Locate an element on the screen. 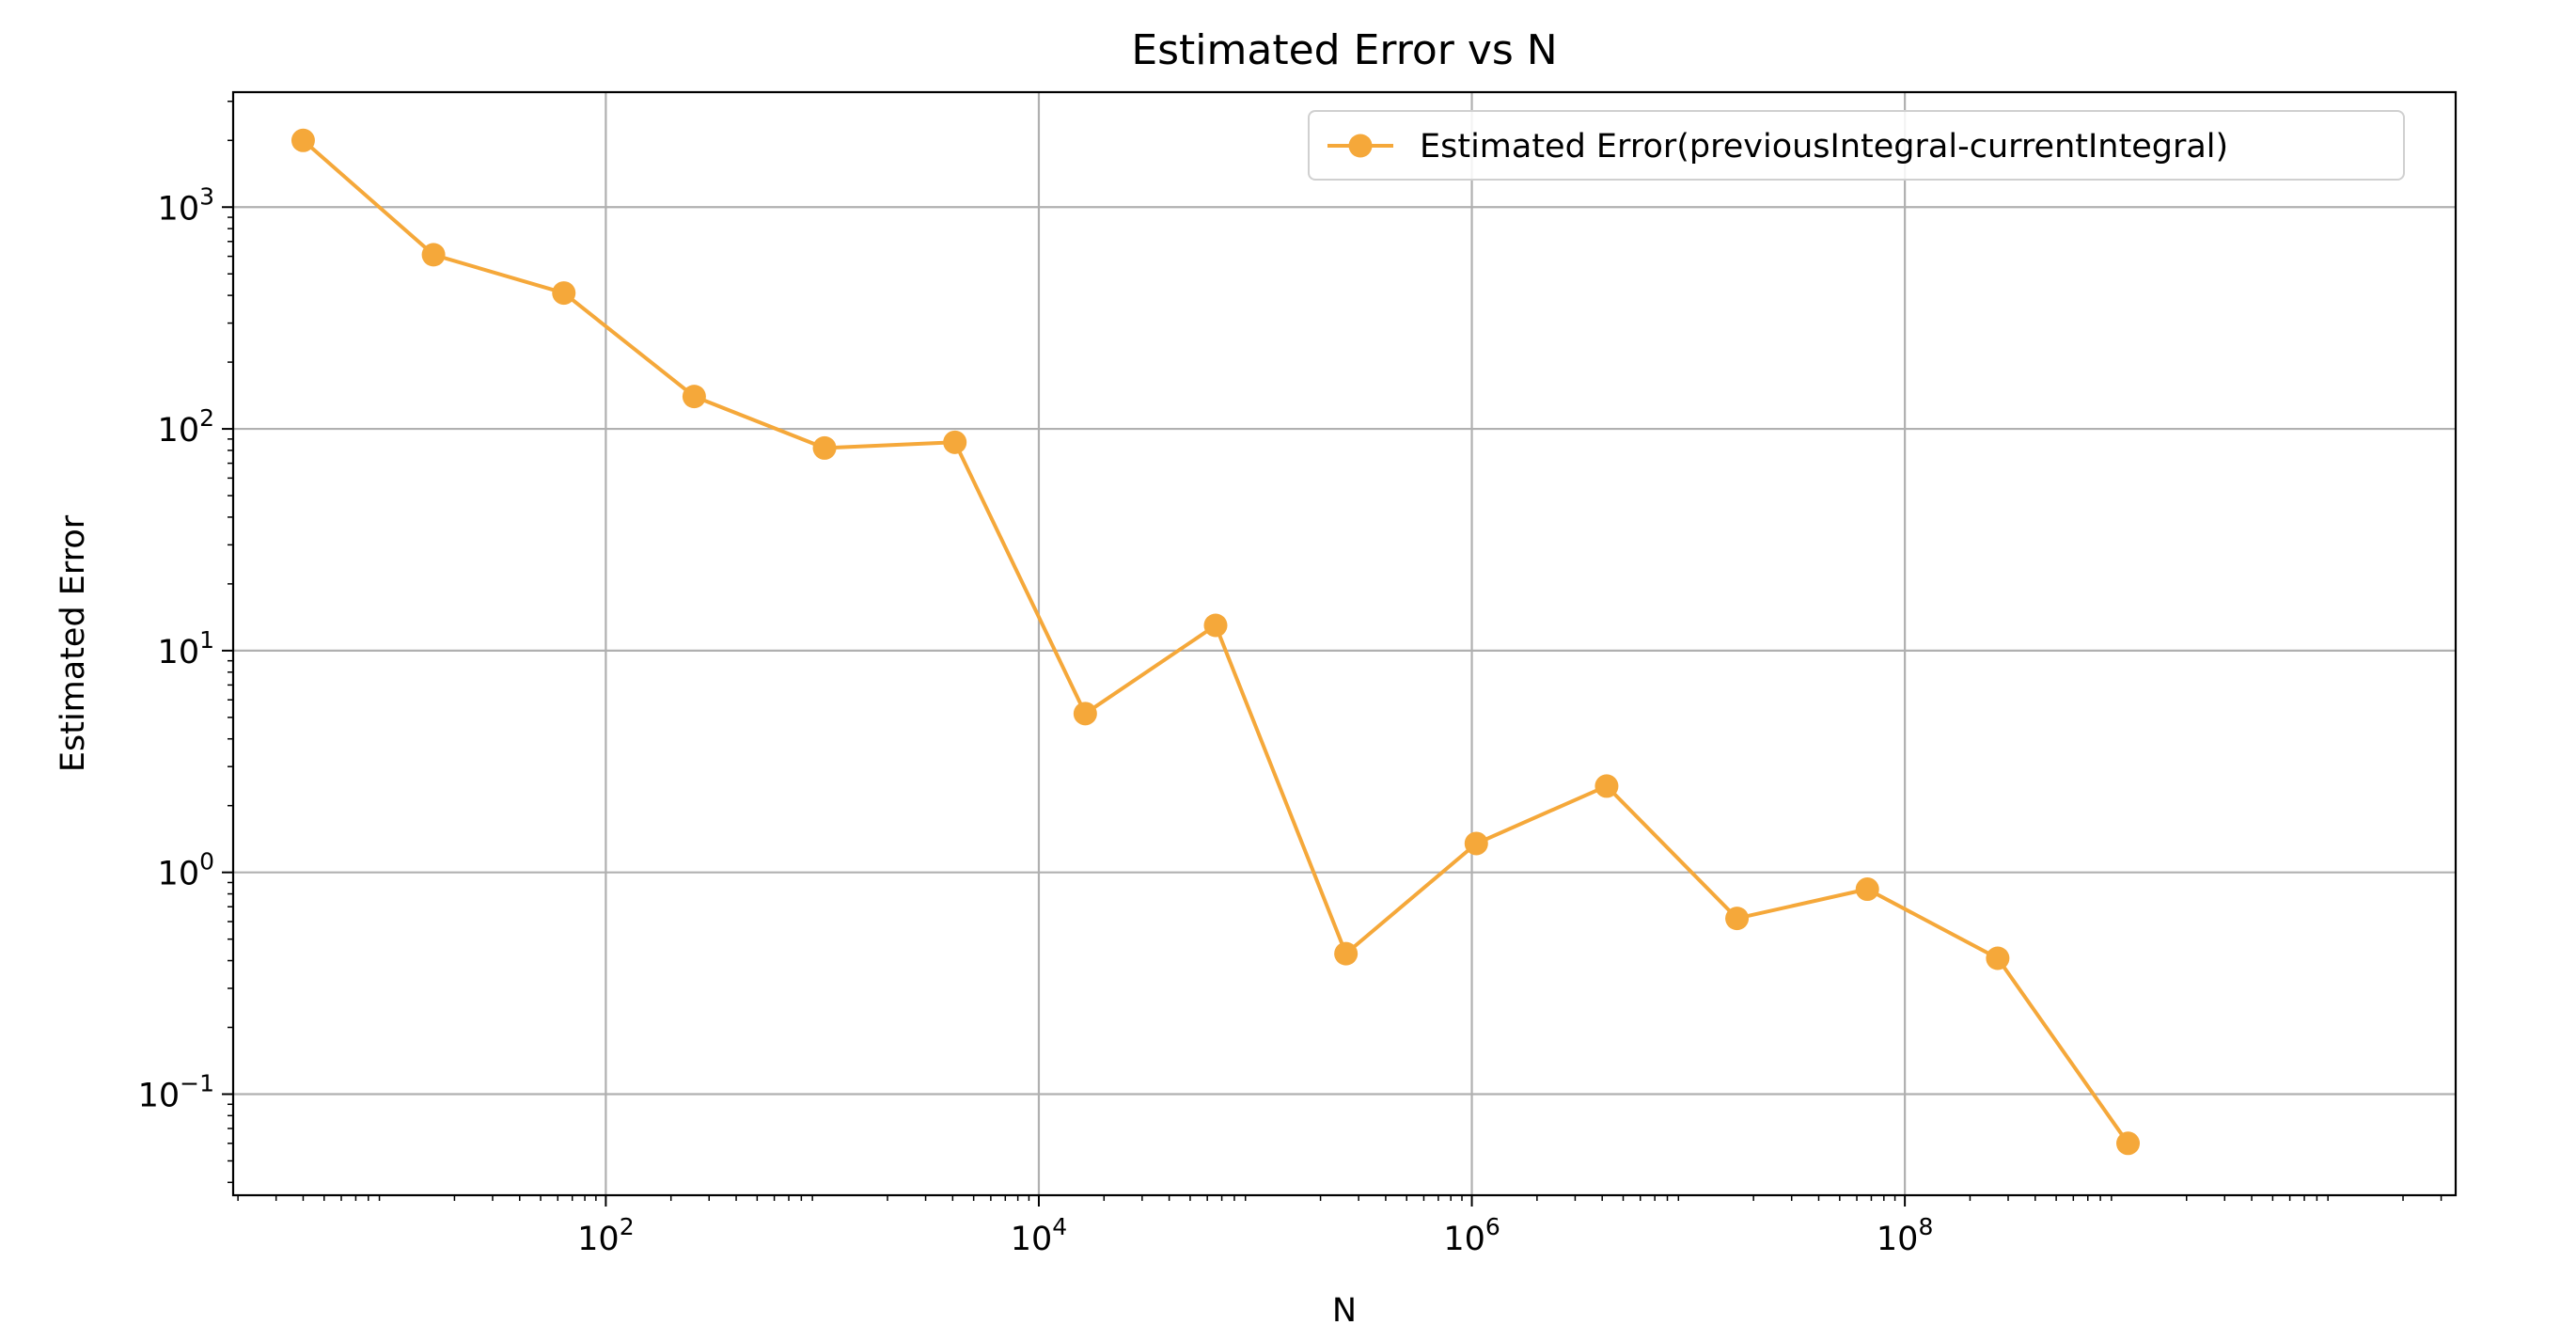  y-tick-label: 10³ is located at coordinates (186, 205).